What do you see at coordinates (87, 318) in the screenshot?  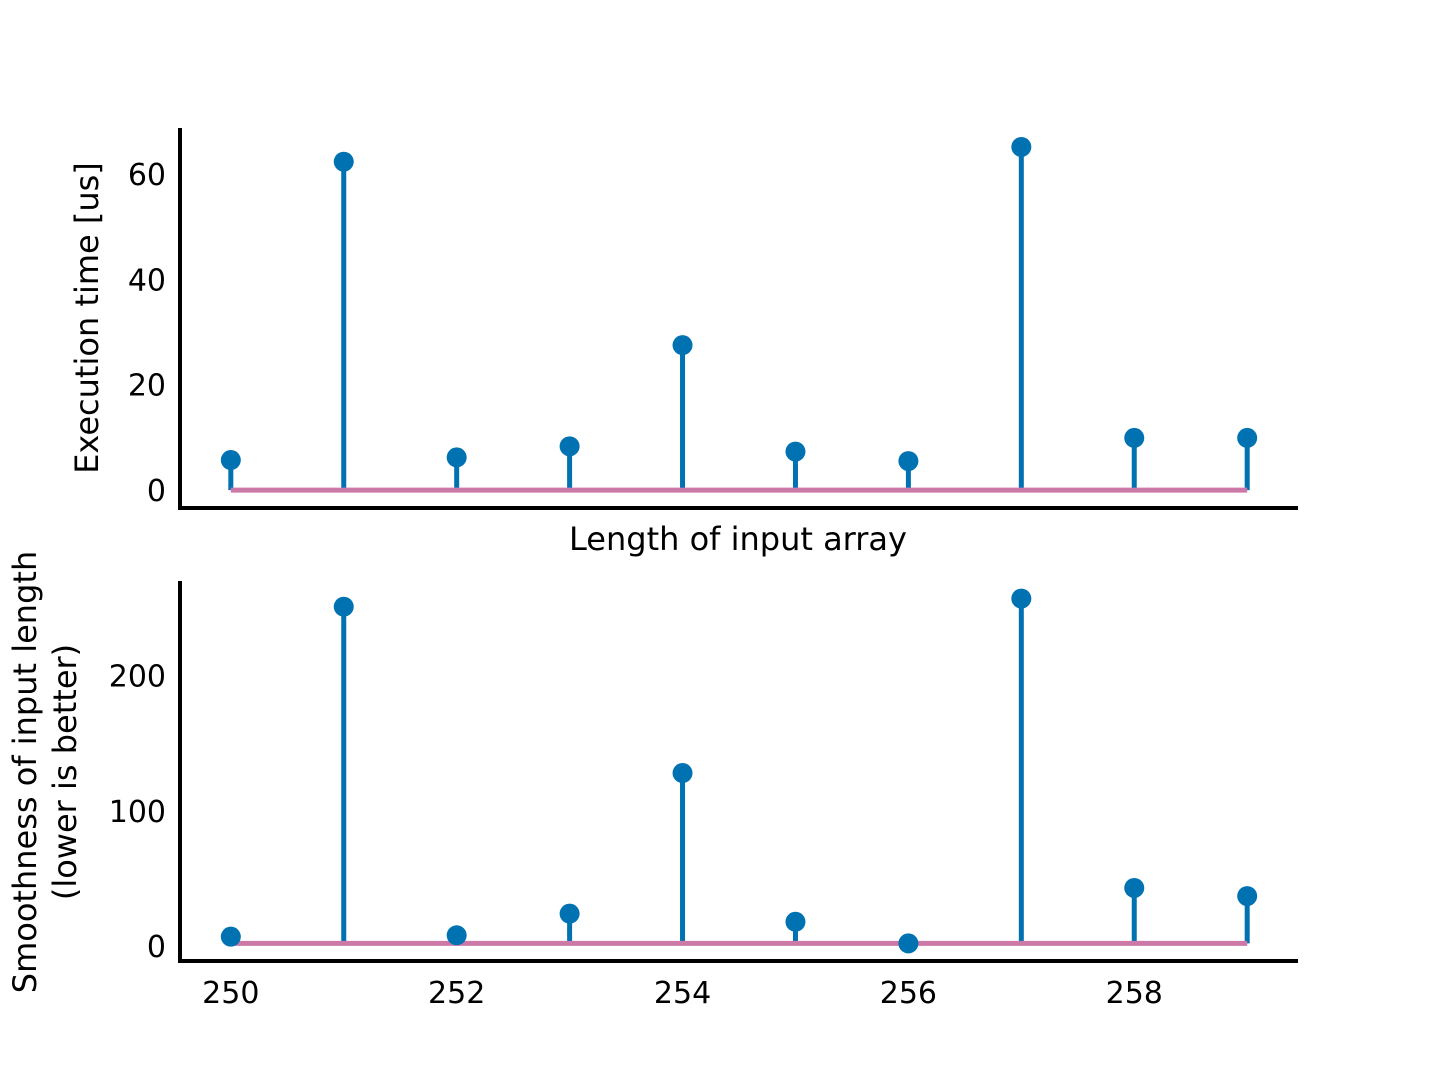 I see `y-axis-label: Execution time [us]` at bounding box center [87, 318].